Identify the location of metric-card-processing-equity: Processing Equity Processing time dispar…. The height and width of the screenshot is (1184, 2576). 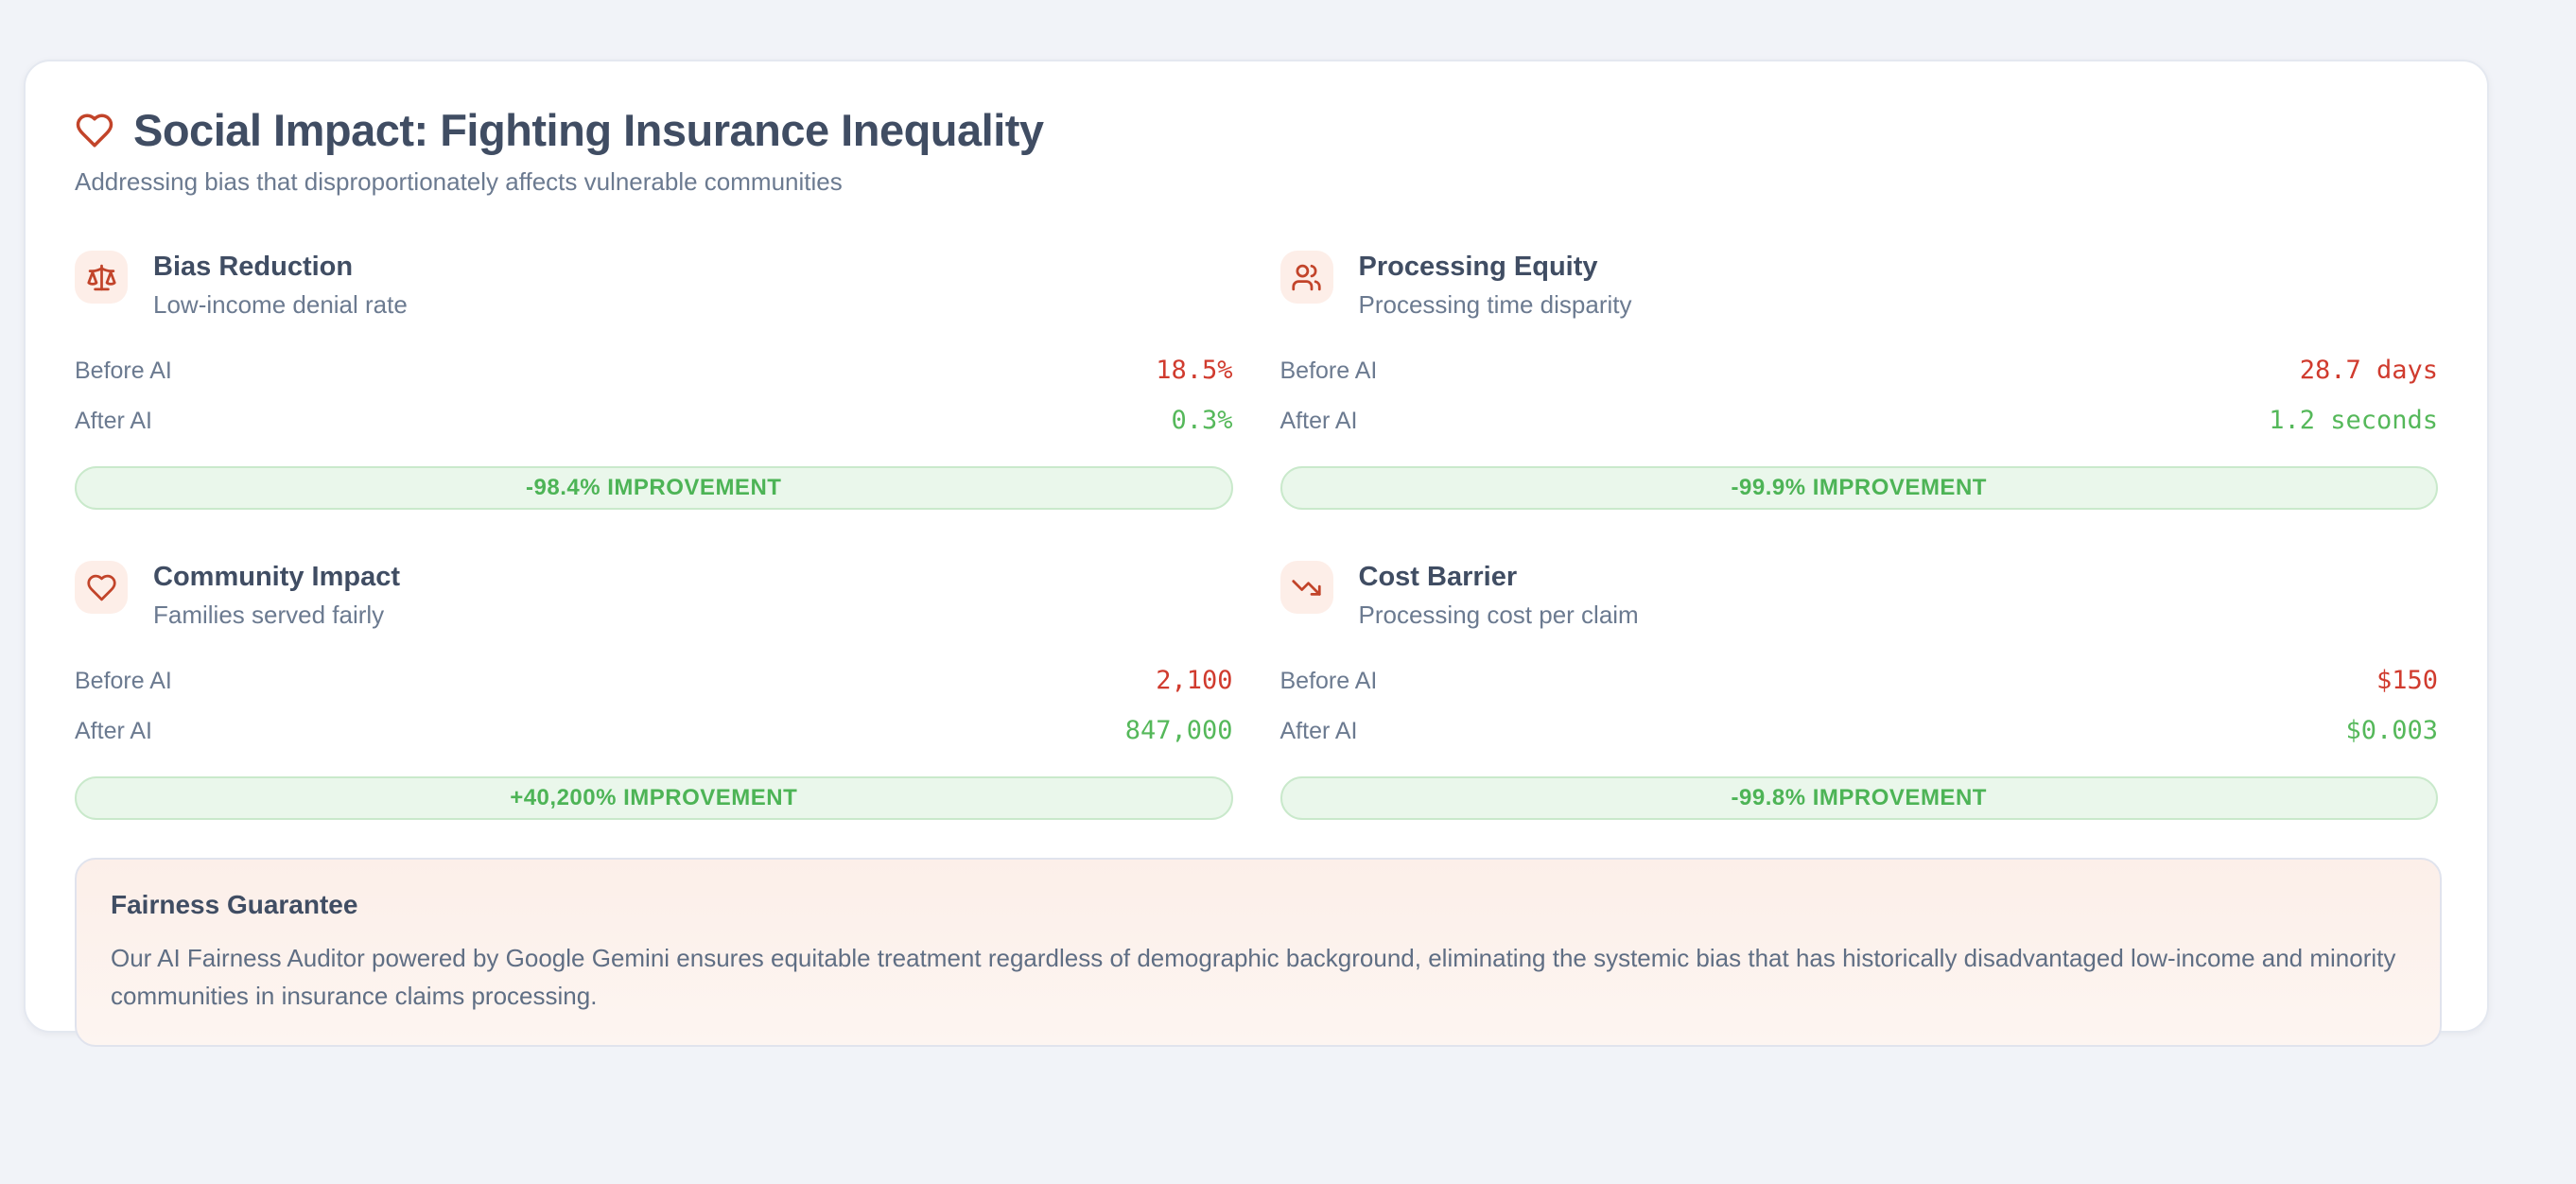
(1859, 380).